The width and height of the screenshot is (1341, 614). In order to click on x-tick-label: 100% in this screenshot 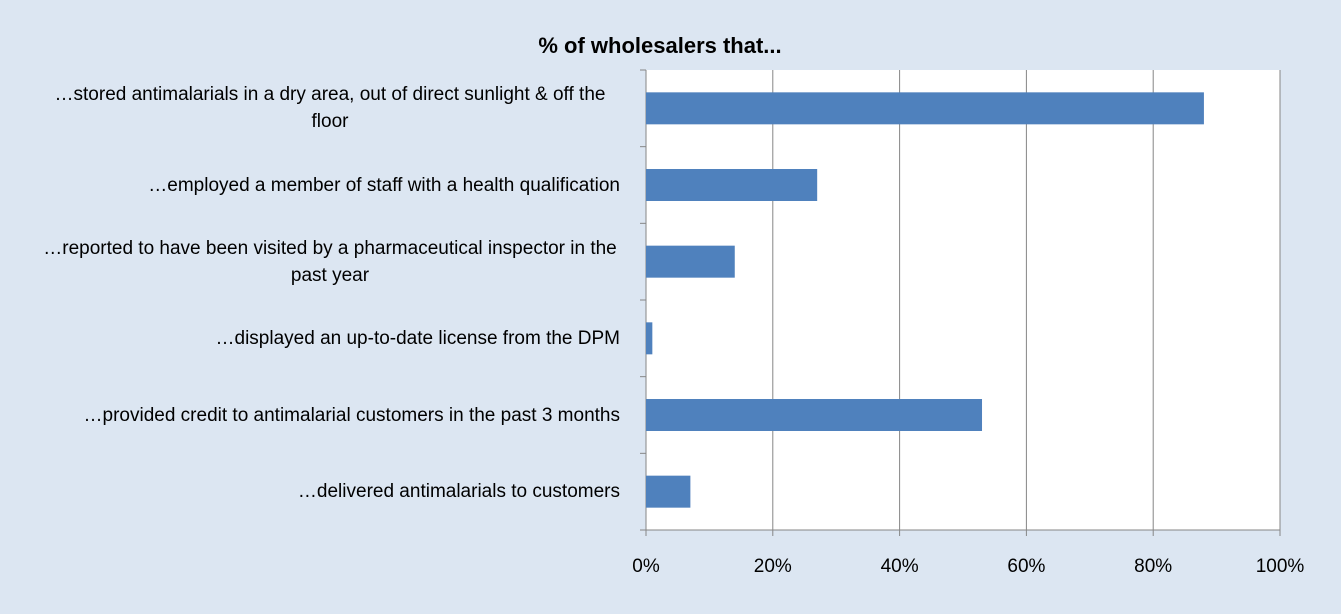, I will do `click(1280, 566)`.